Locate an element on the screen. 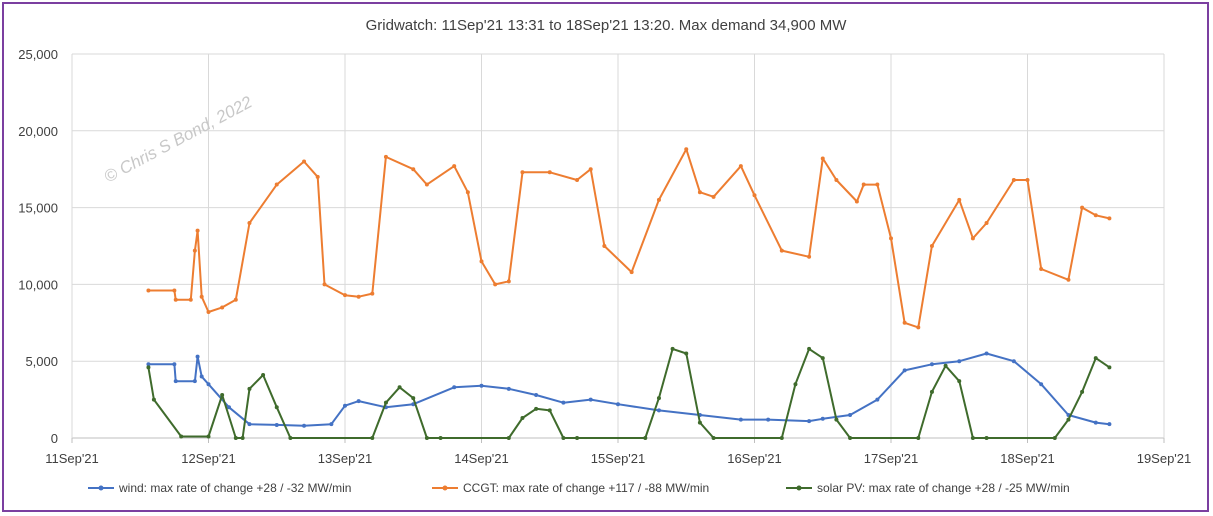 The image size is (1213, 516). y-tick-label: 0 is located at coordinates (54, 438).